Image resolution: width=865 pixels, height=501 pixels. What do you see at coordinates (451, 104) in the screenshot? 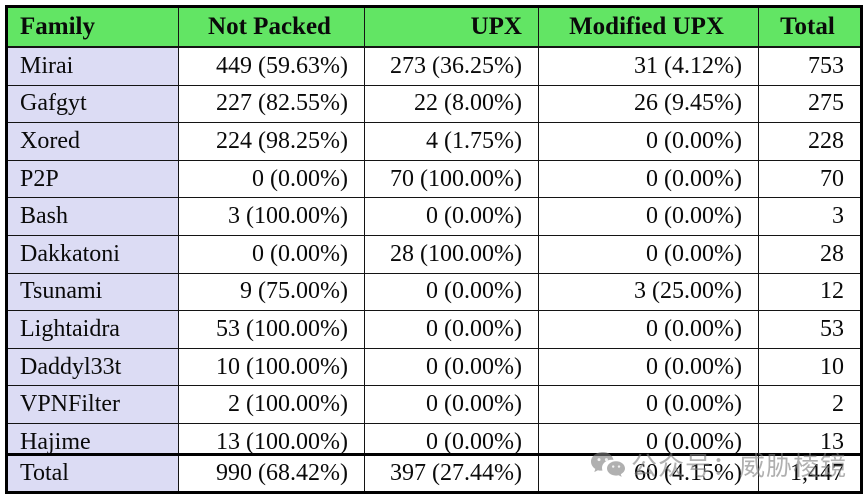
I see `cell-upx: 22 (8.00%)` at bounding box center [451, 104].